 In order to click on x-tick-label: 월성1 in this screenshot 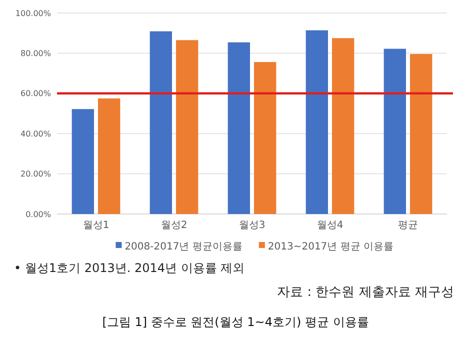, I will do `click(96, 225)`.